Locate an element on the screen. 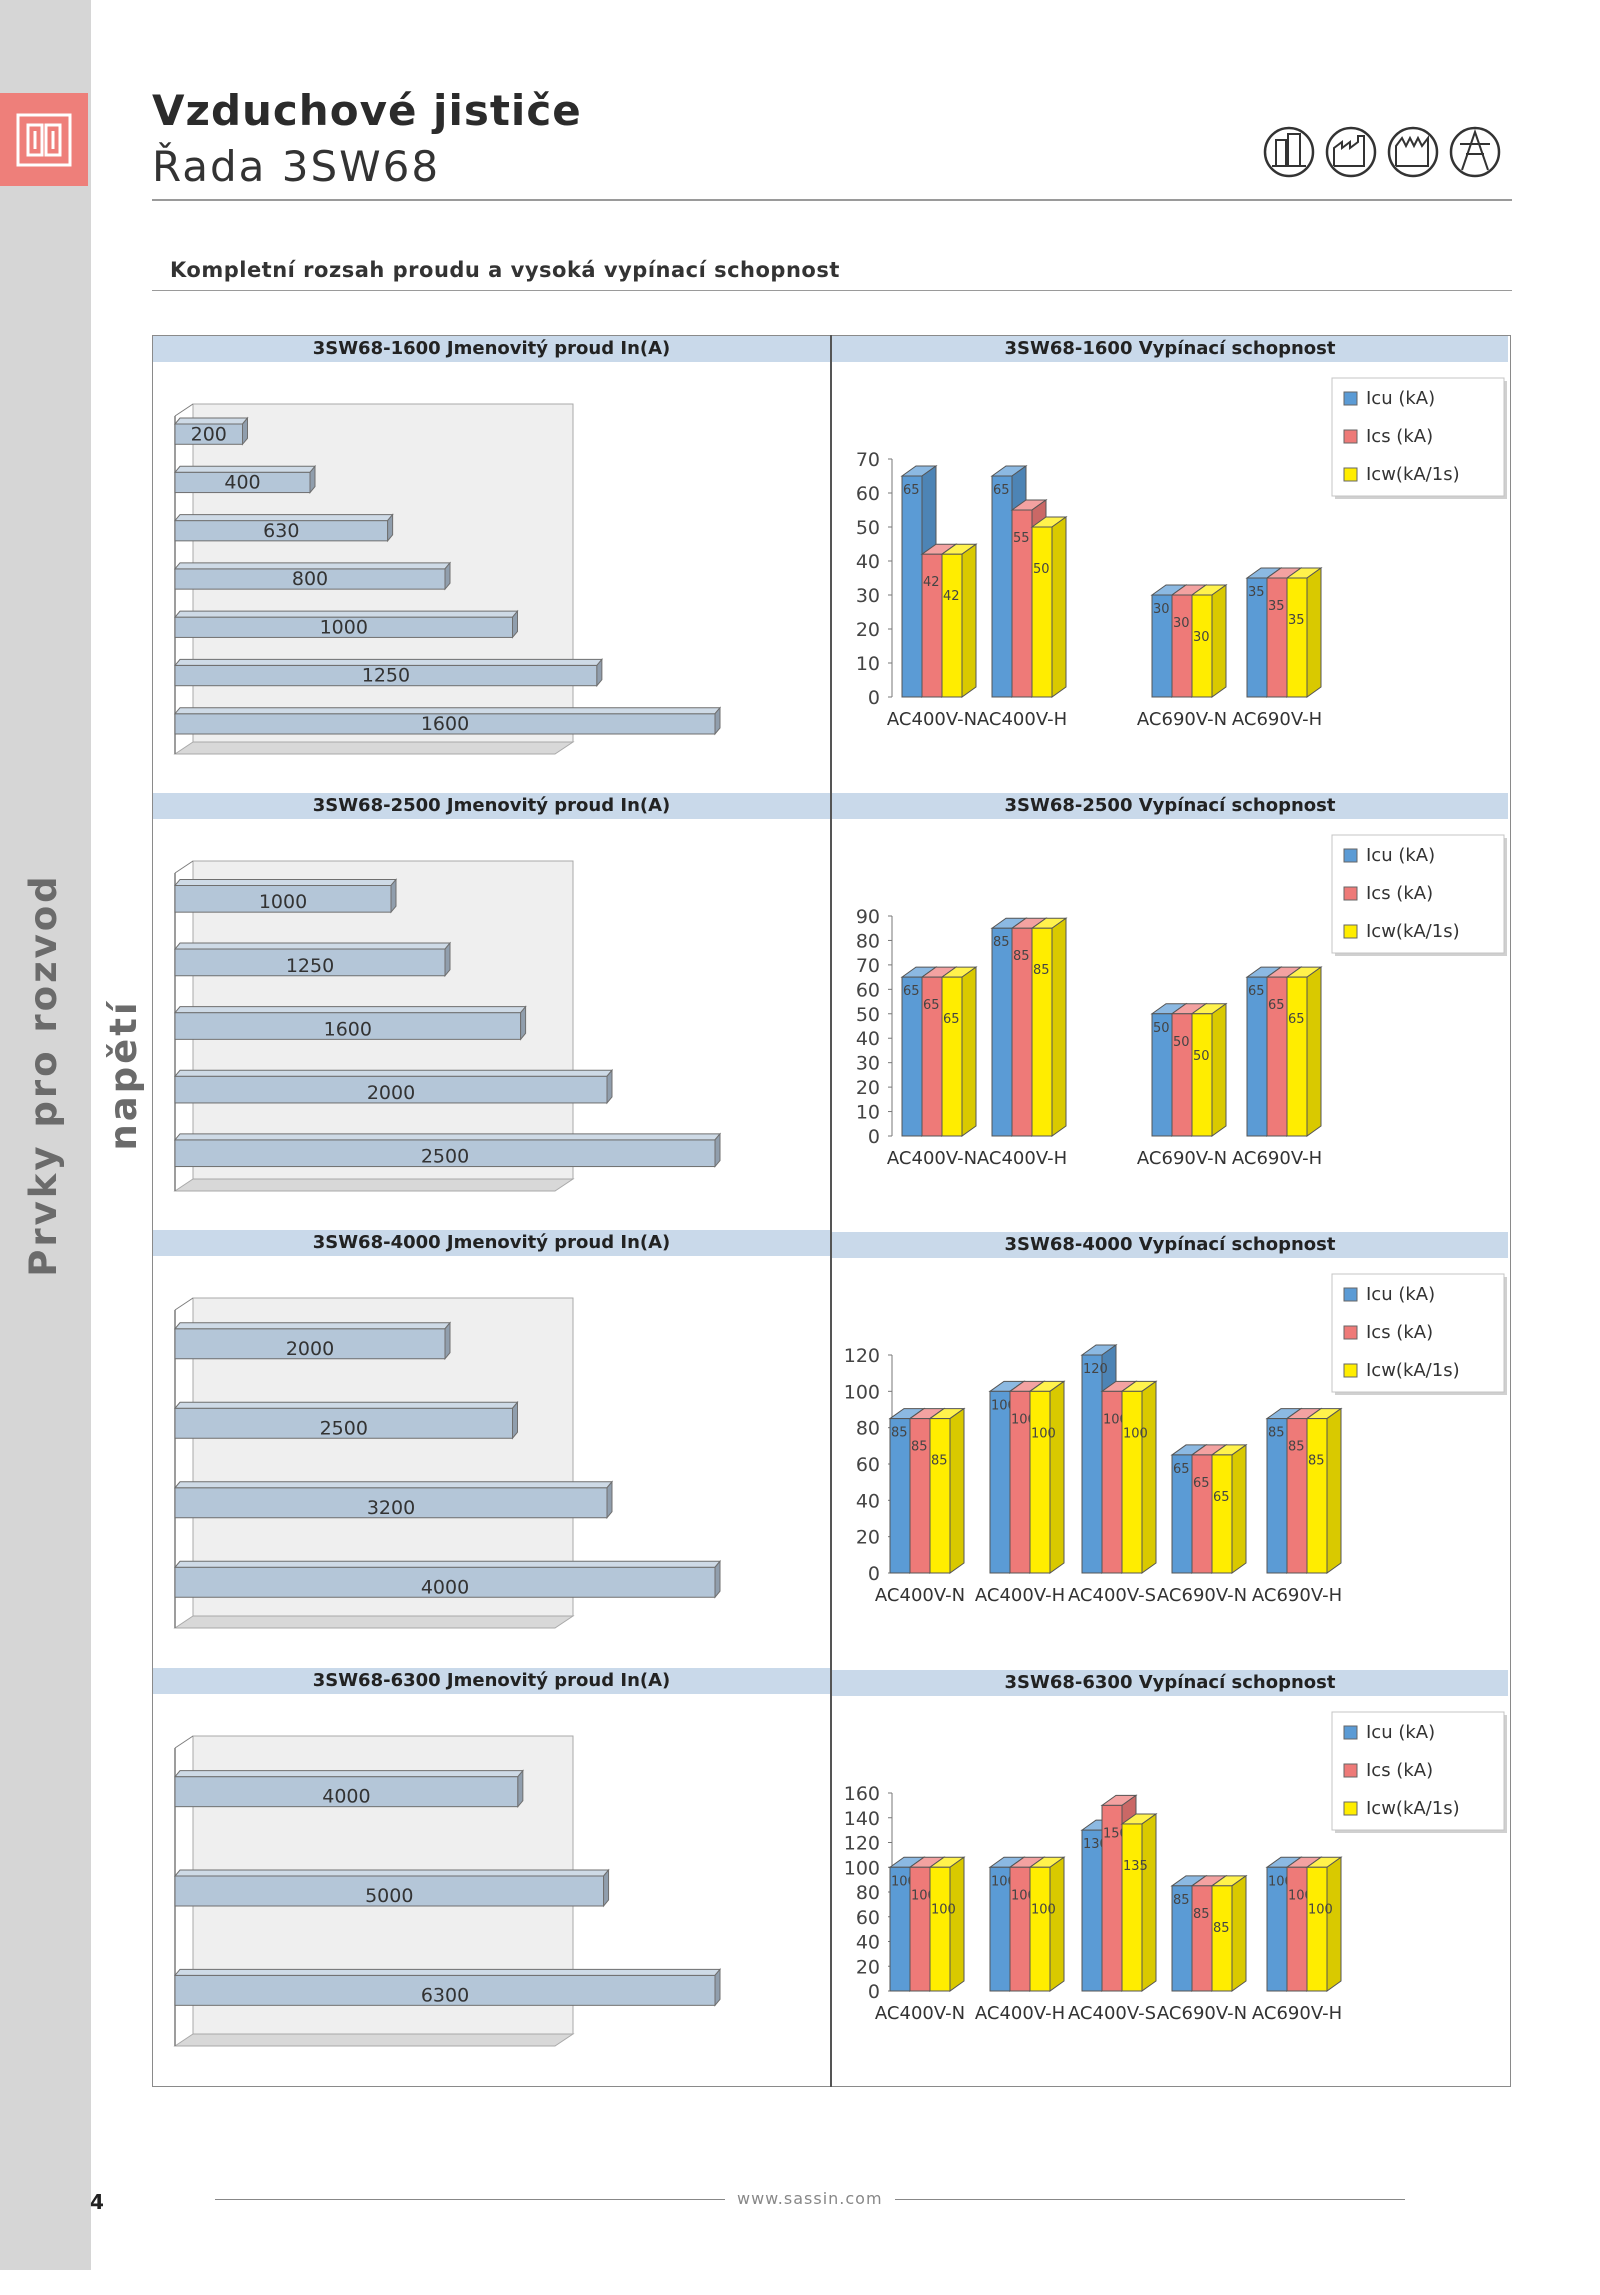 The height and width of the screenshot is (2295, 1600). break-4000-bar-3-2: 65 is located at coordinates (1229, 1508).